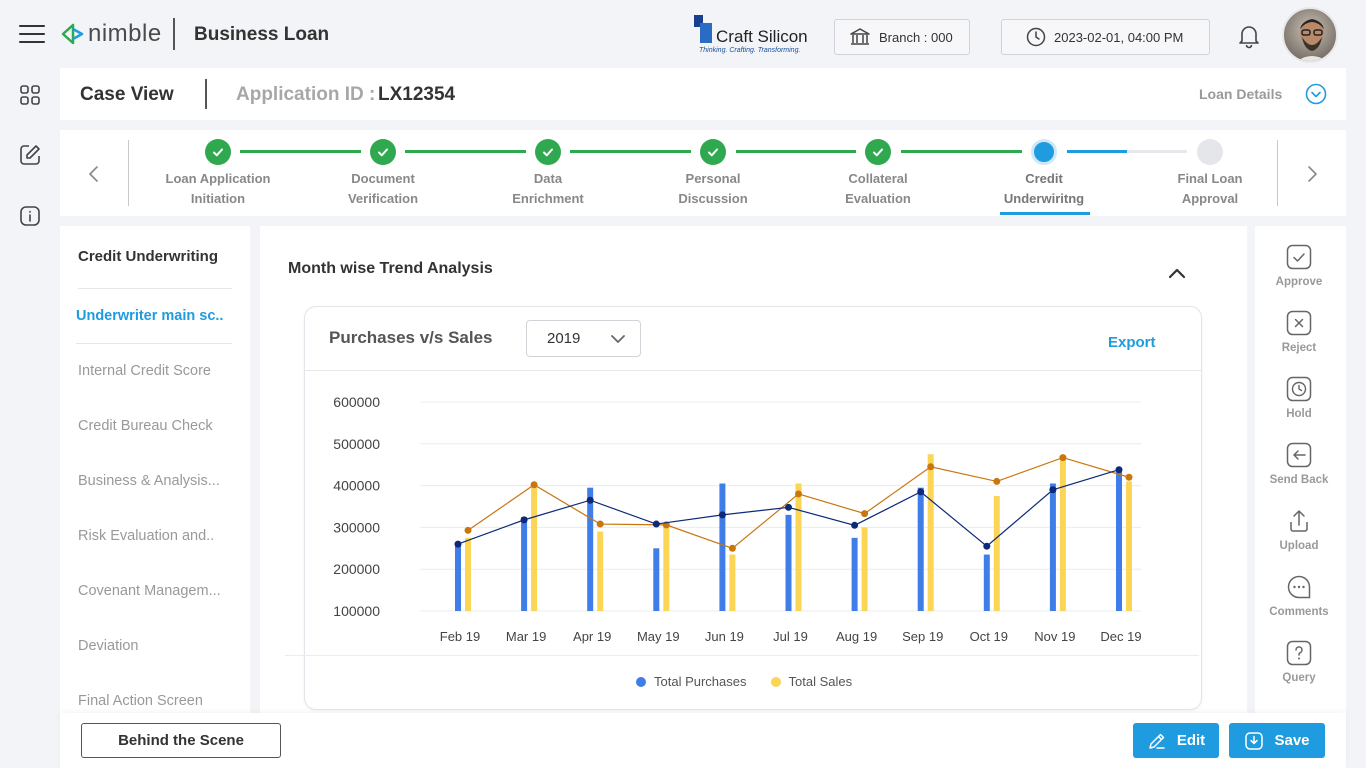  Describe the element at coordinates (417, 94) in the screenshot. I see `application-id-value: LX12354` at that location.